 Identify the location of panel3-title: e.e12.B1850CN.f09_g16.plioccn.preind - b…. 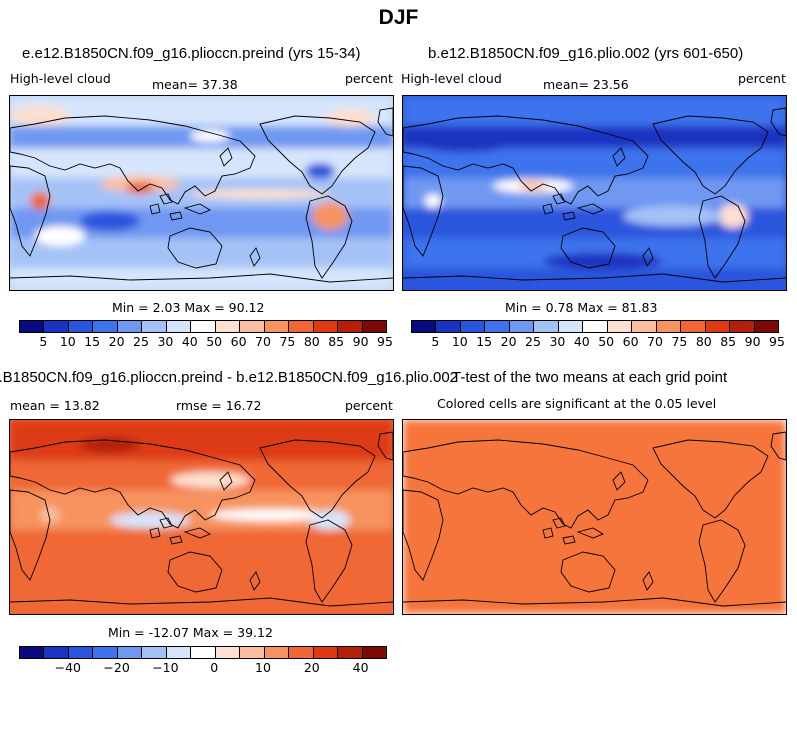
(229, 377).